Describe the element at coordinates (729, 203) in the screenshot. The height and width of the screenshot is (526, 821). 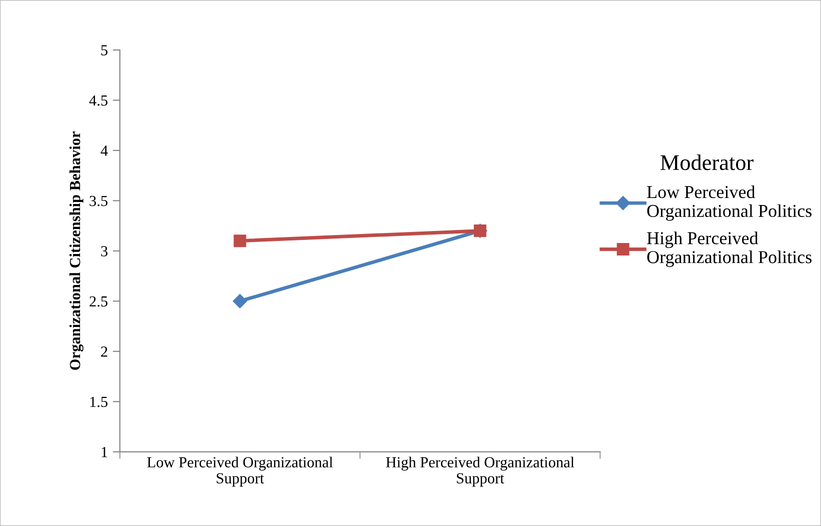
I see `legend-label: Low Perceived Organizational Politics` at that location.